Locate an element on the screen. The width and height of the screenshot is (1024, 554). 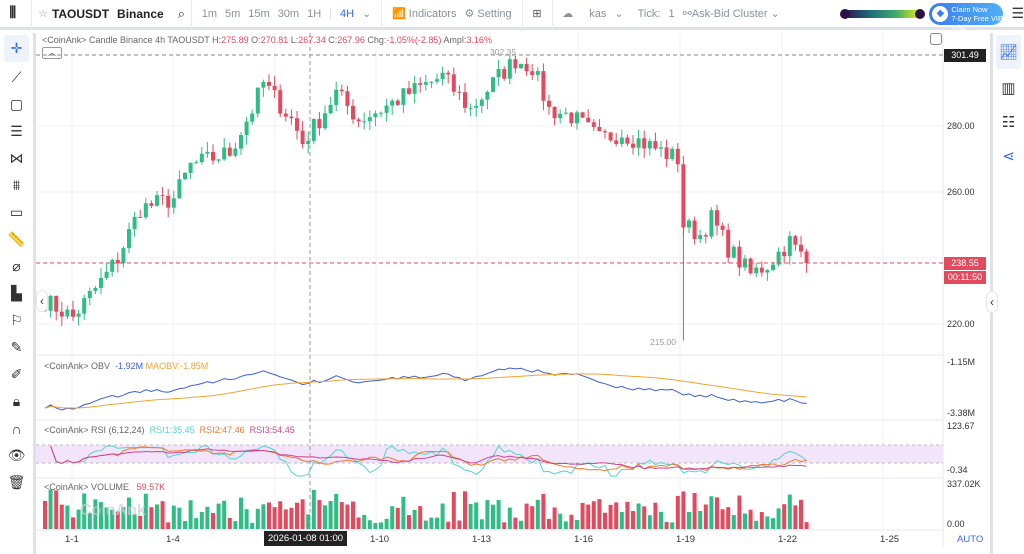
time-tick: 1-22 is located at coordinates (788, 539).